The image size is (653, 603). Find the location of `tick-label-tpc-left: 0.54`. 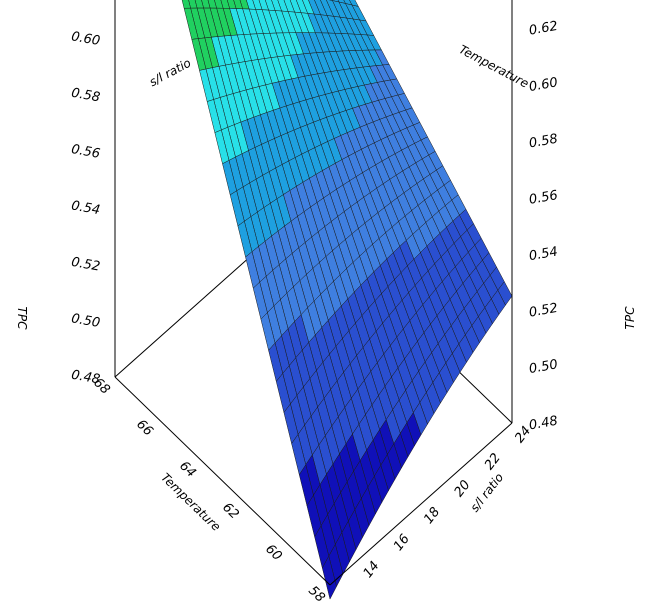

tick-label-tpc-left: 0.54 is located at coordinates (85, 208).